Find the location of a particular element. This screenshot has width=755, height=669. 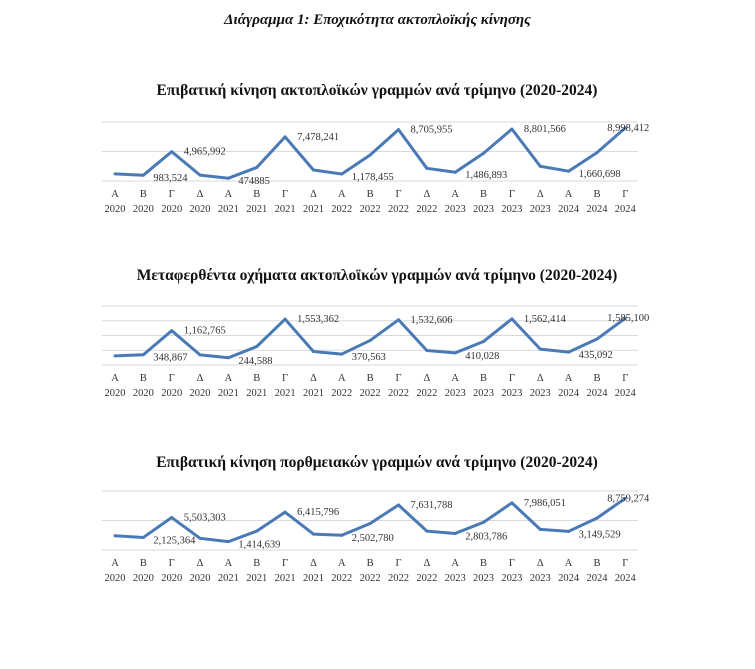

data-label: 410,028 is located at coordinates (482, 356).